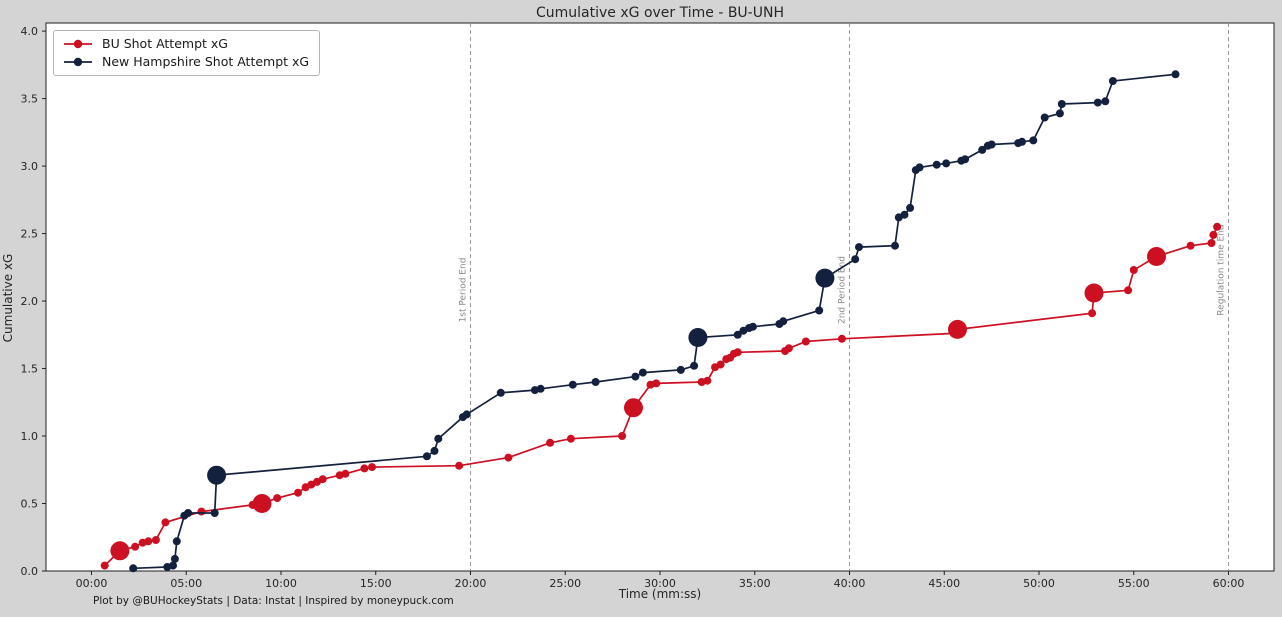  What do you see at coordinates (463, 290) in the screenshot?
I see `period-divider-label: 1st Period End` at bounding box center [463, 290].